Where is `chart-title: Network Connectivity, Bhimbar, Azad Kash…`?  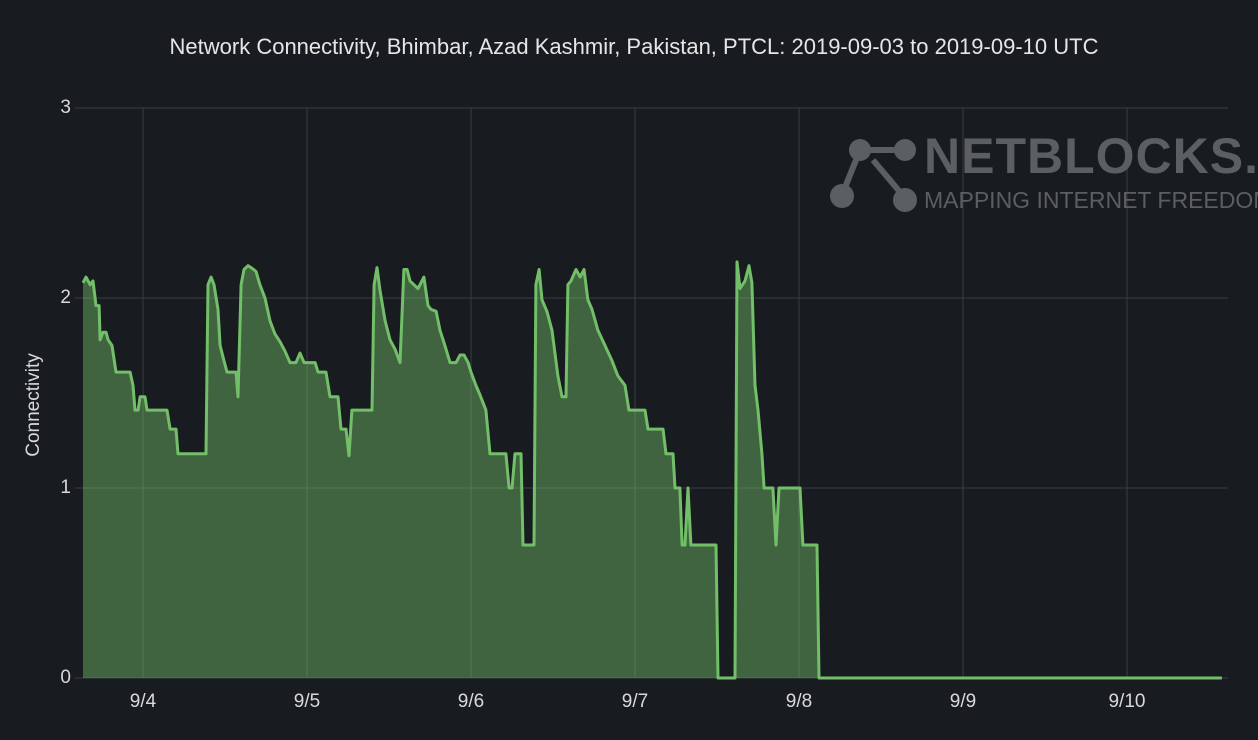 chart-title: Network Connectivity, Bhimbar, Azad Kash… is located at coordinates (634, 46).